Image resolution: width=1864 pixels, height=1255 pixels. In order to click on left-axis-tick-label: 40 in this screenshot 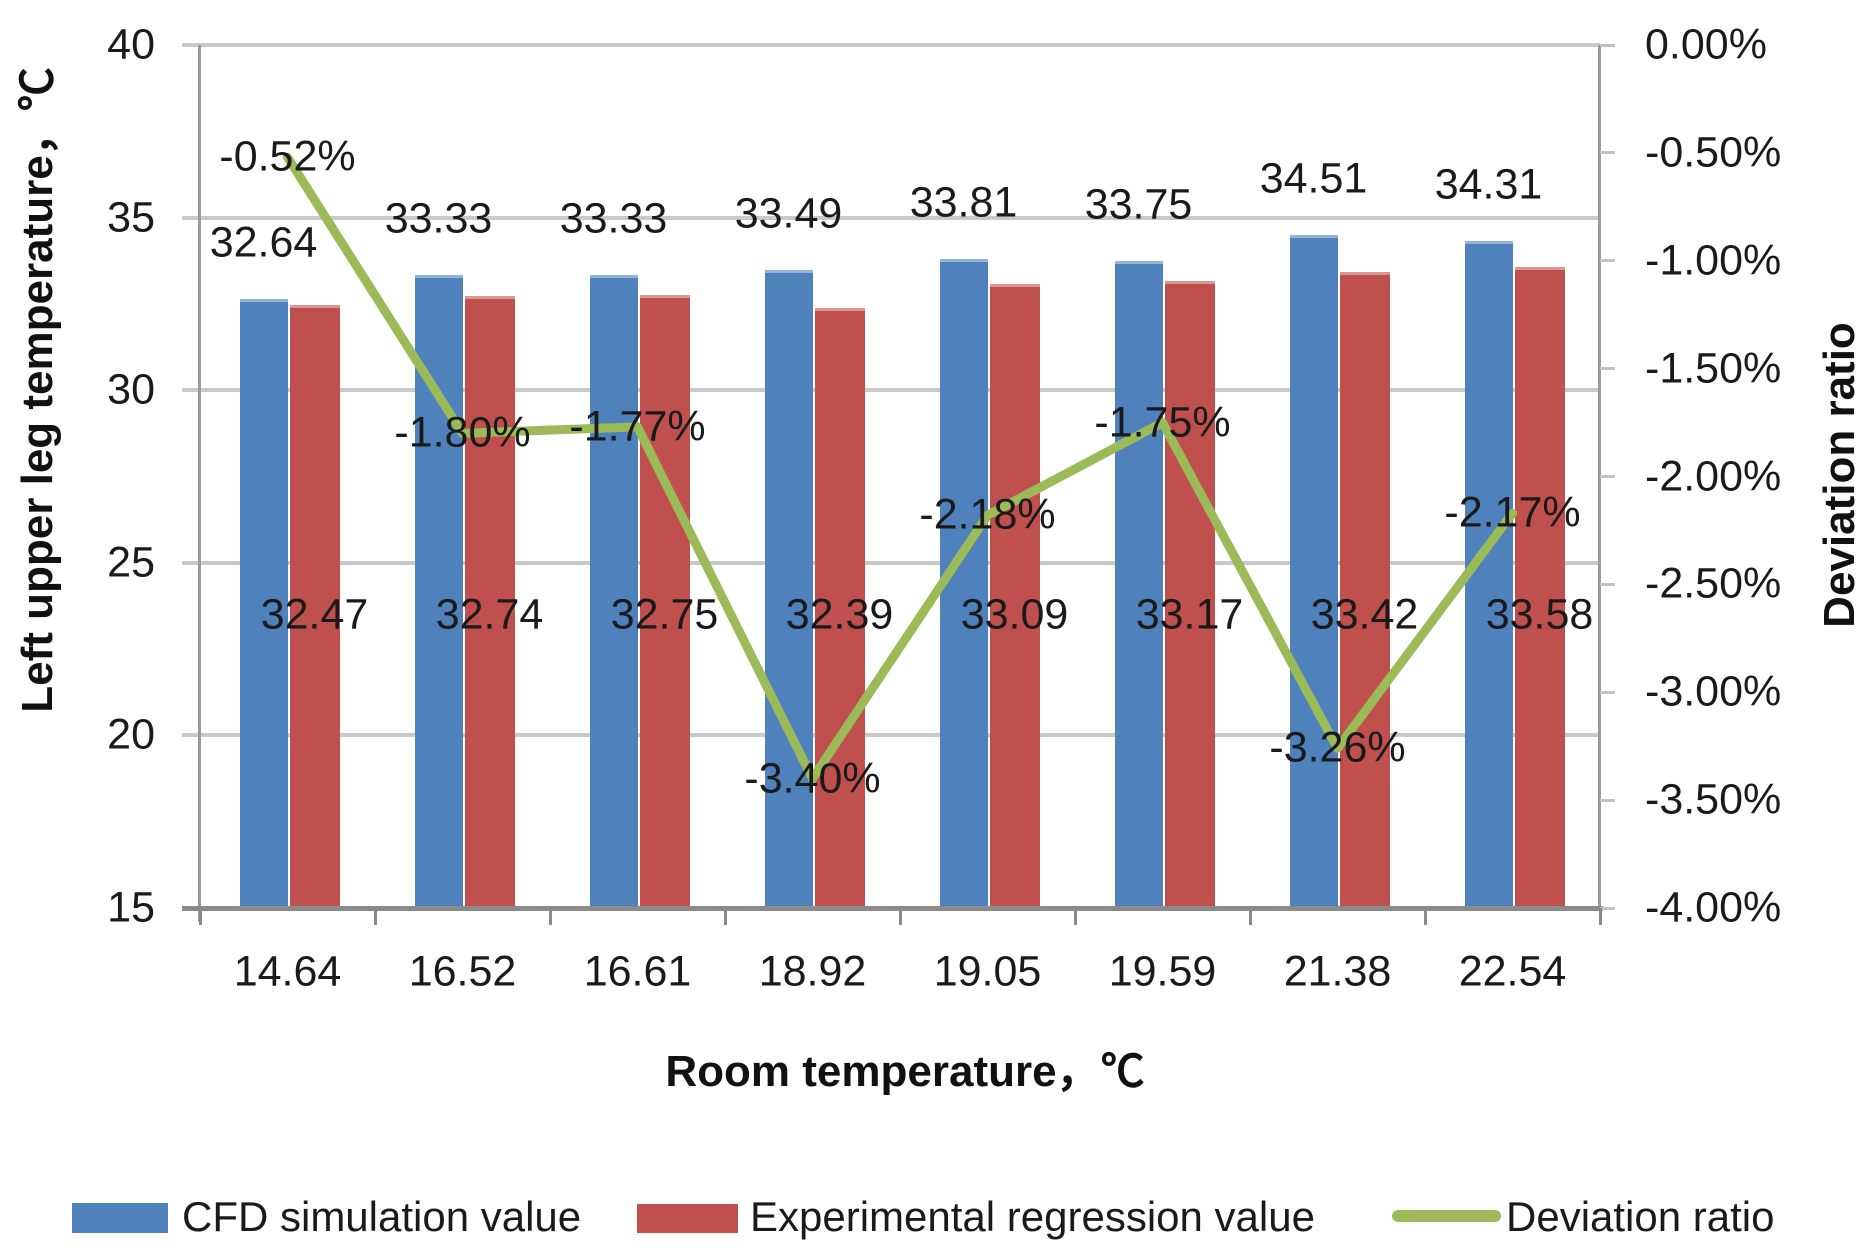, I will do `click(131, 44)`.